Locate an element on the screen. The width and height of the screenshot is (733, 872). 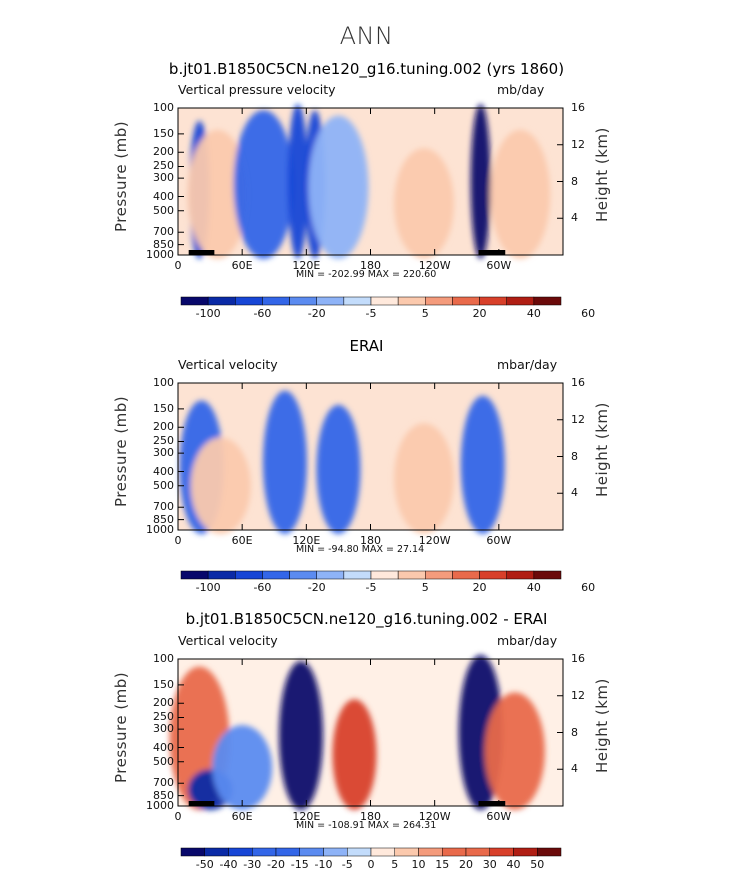
pressure-tick-label: 700 is located at coordinates (163, 783).